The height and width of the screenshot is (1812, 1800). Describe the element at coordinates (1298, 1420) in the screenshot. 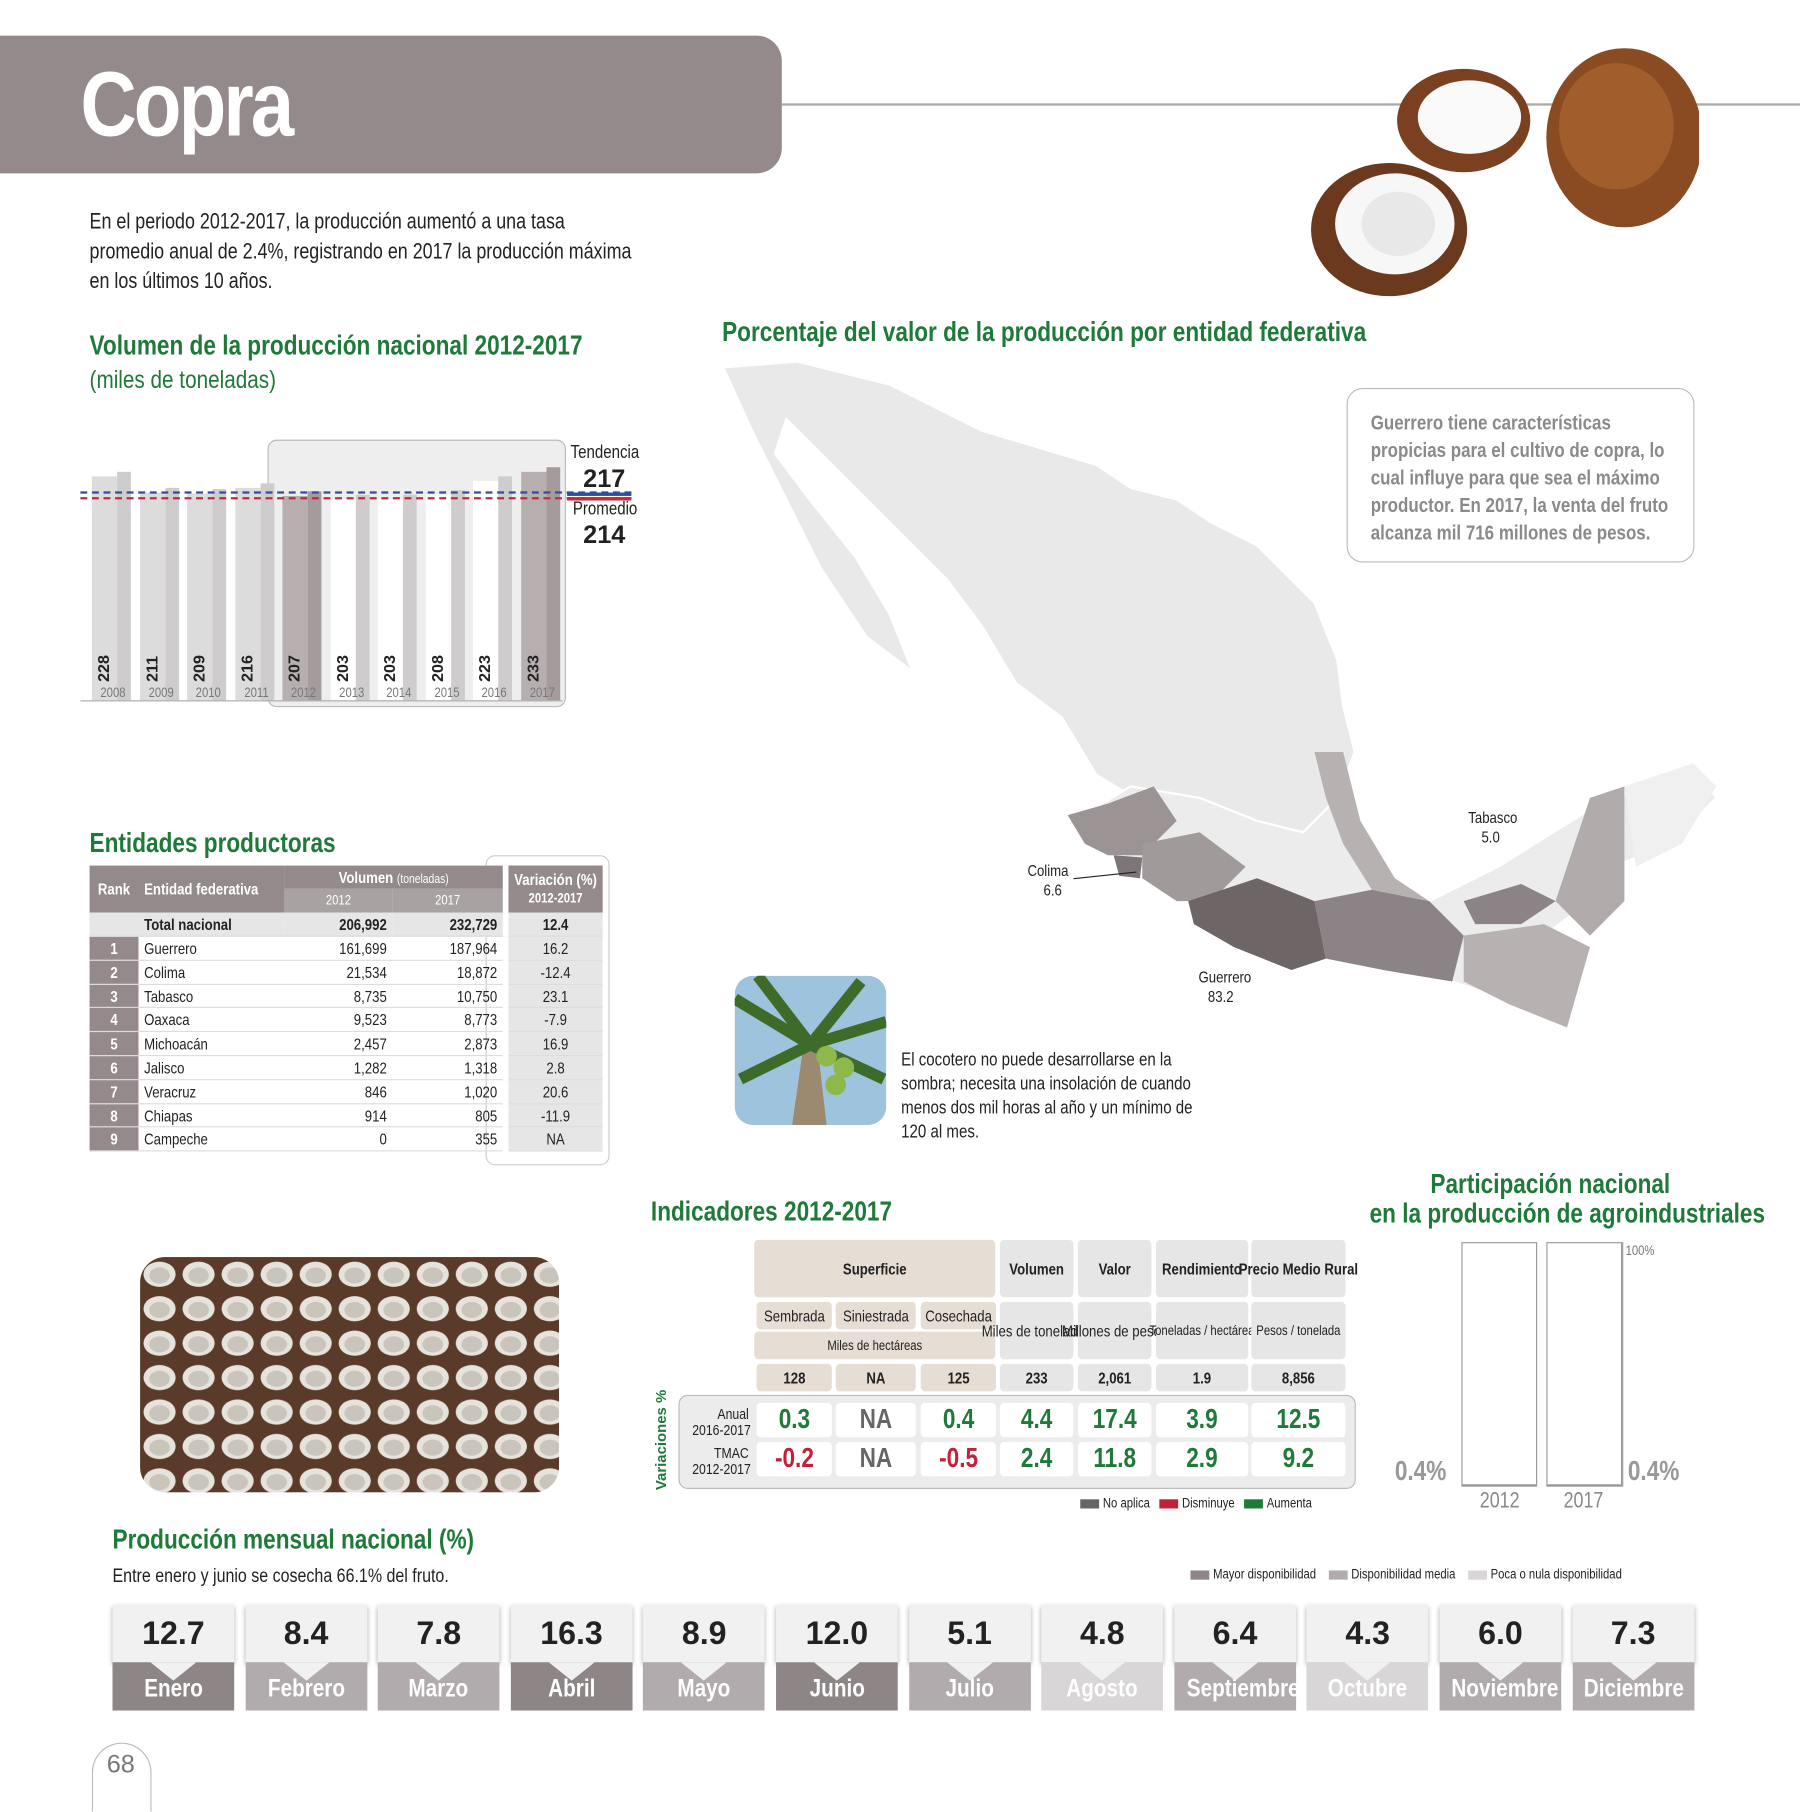

I see `anual-variation: 12.5` at that location.